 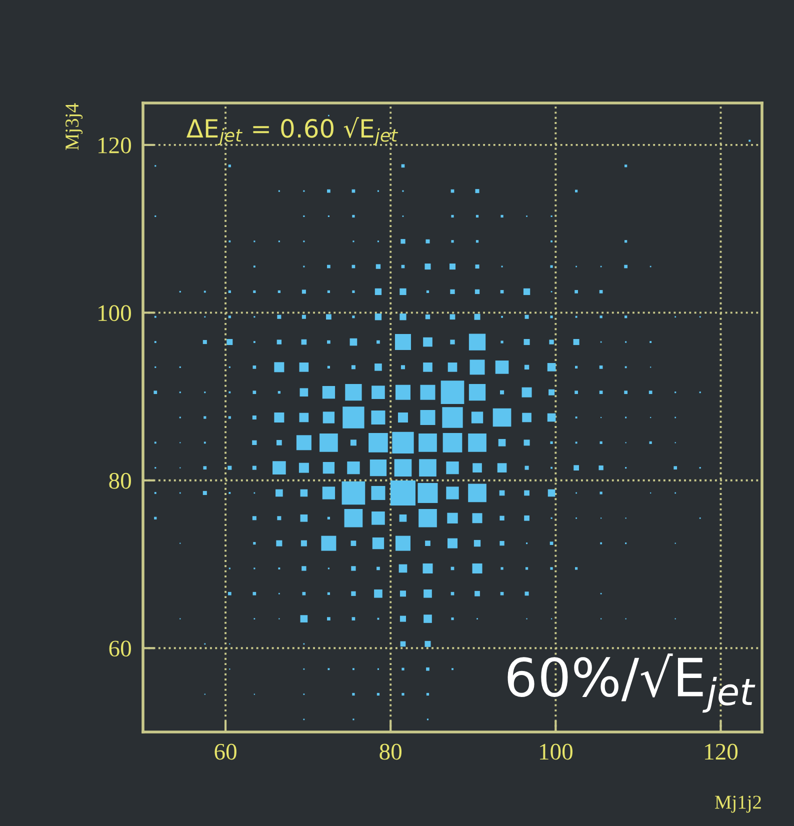 What do you see at coordinates (114, 313) in the screenshot?
I see `y-tick-label: 100` at bounding box center [114, 313].